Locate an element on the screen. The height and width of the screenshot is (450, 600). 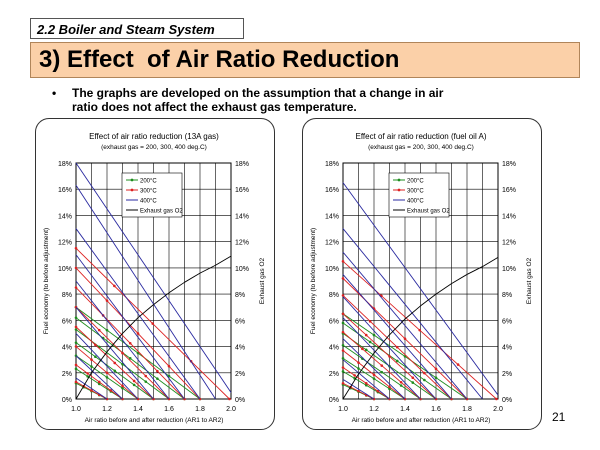
y2-tick-label: 18% is located at coordinates (509, 164).